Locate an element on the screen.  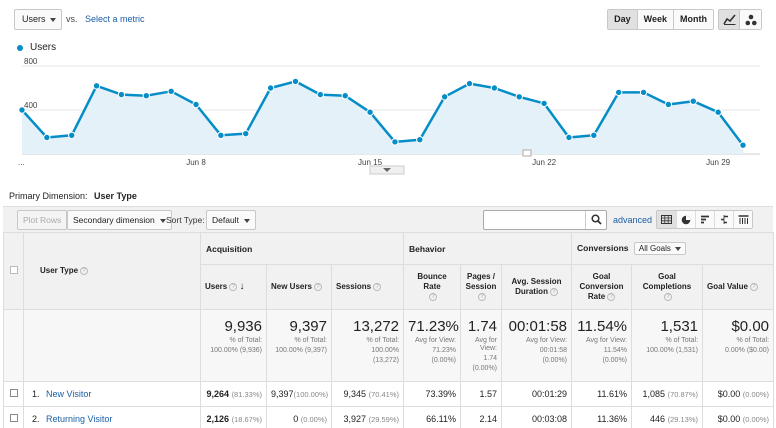
total-value: 00:01:58 is located at coordinates (538, 326).